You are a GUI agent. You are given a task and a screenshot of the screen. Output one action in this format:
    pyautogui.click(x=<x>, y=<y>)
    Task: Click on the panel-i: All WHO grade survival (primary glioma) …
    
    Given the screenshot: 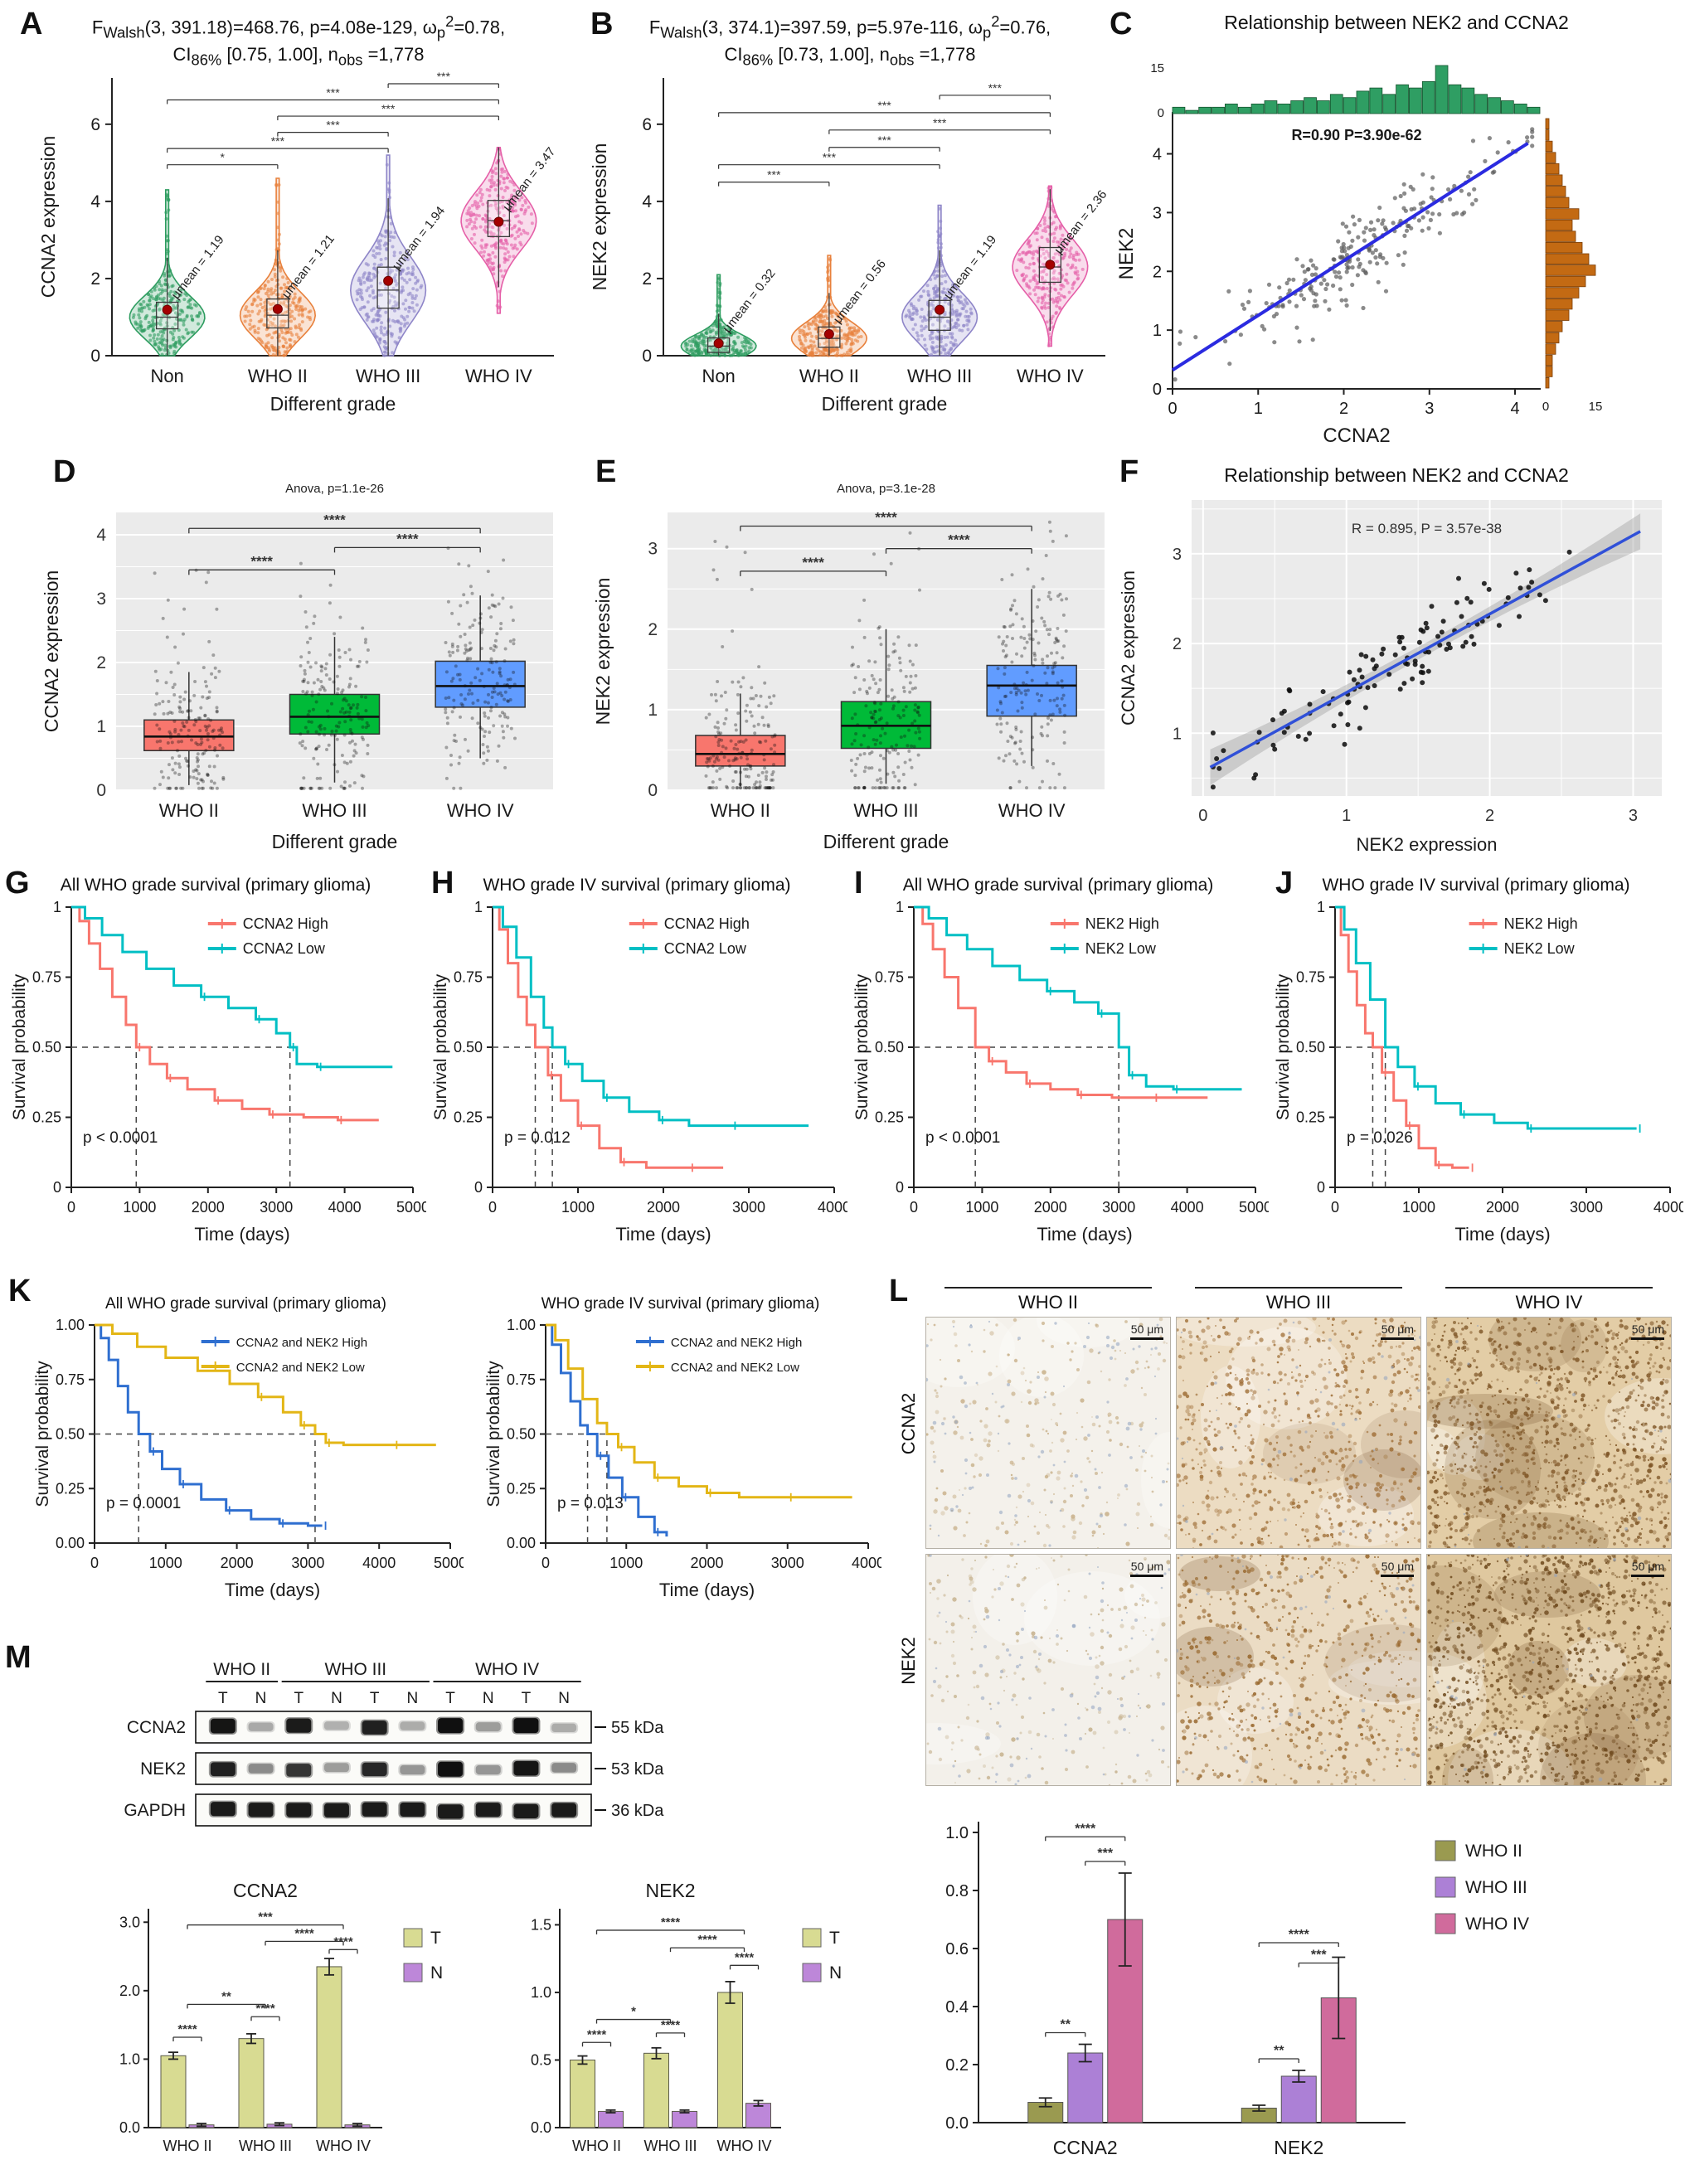 What is the action you would take?
    pyautogui.click(x=1058, y=1068)
    